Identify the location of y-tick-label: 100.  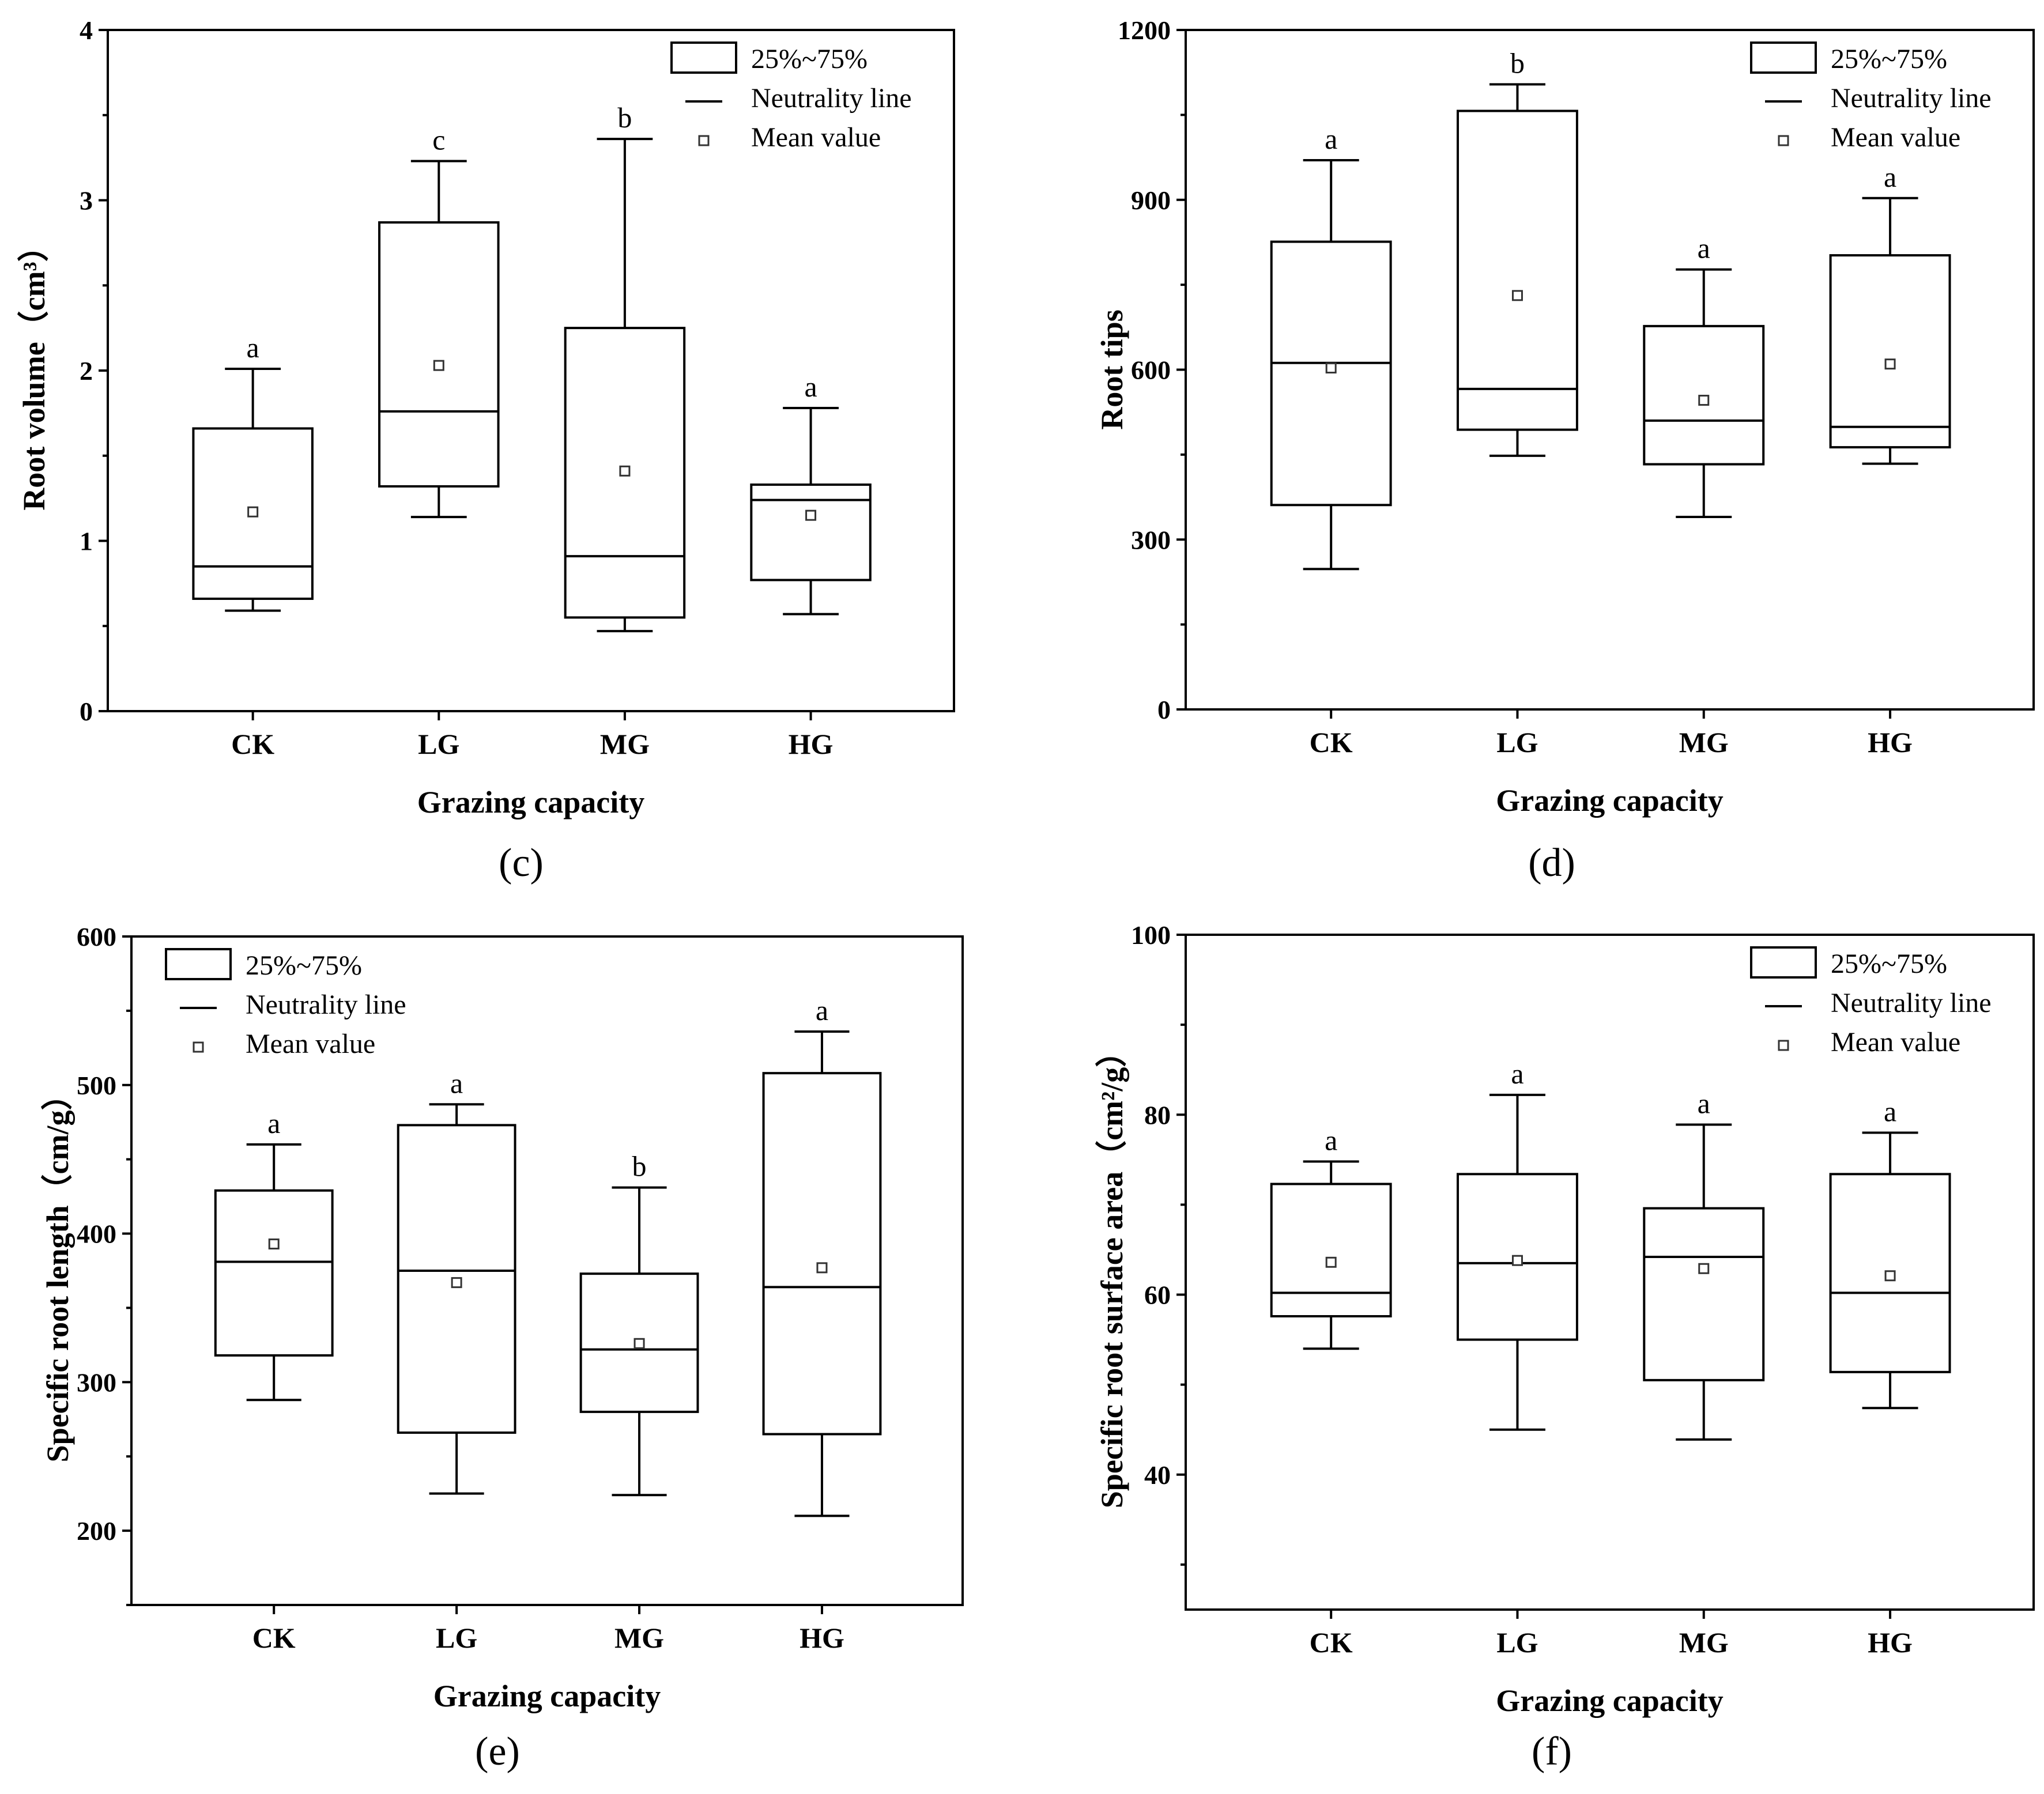
(1151, 935).